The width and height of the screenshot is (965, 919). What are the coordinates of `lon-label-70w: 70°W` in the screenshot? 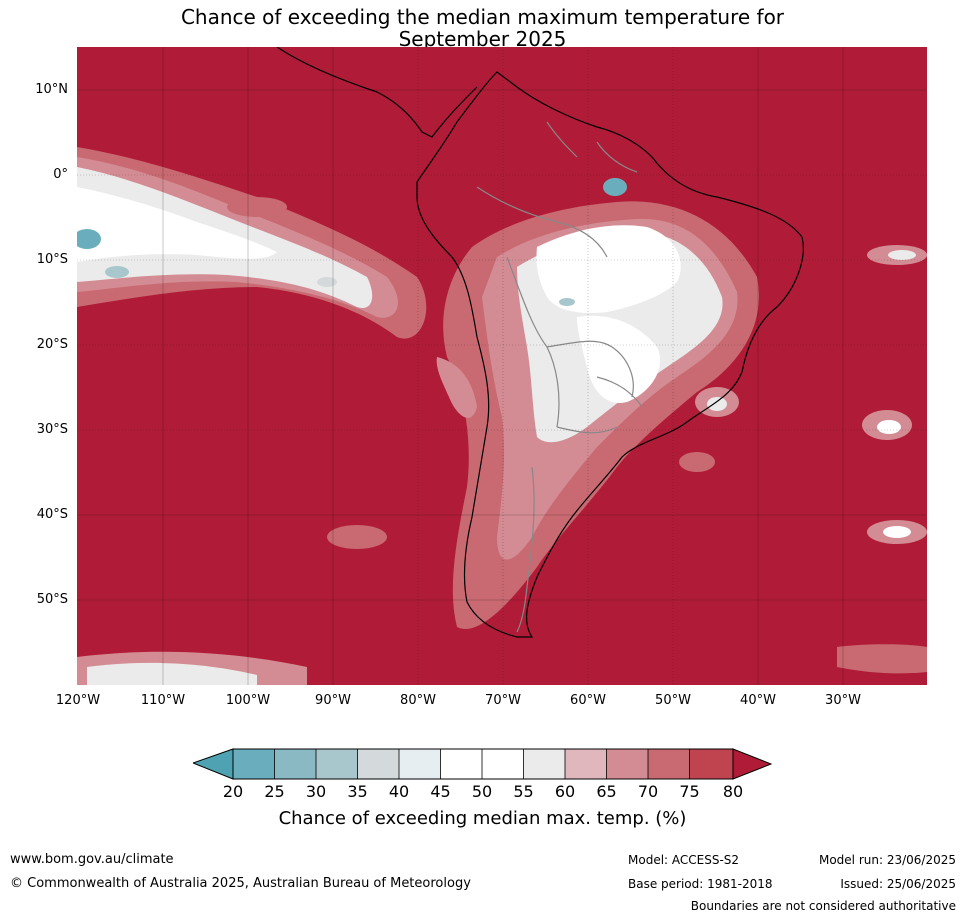 It's located at (503, 700).